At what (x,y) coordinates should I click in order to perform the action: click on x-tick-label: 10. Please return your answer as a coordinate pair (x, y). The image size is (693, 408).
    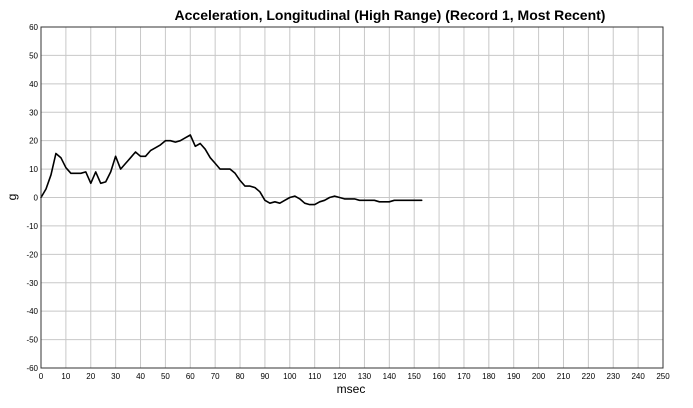
    Looking at the image, I should click on (65, 376).